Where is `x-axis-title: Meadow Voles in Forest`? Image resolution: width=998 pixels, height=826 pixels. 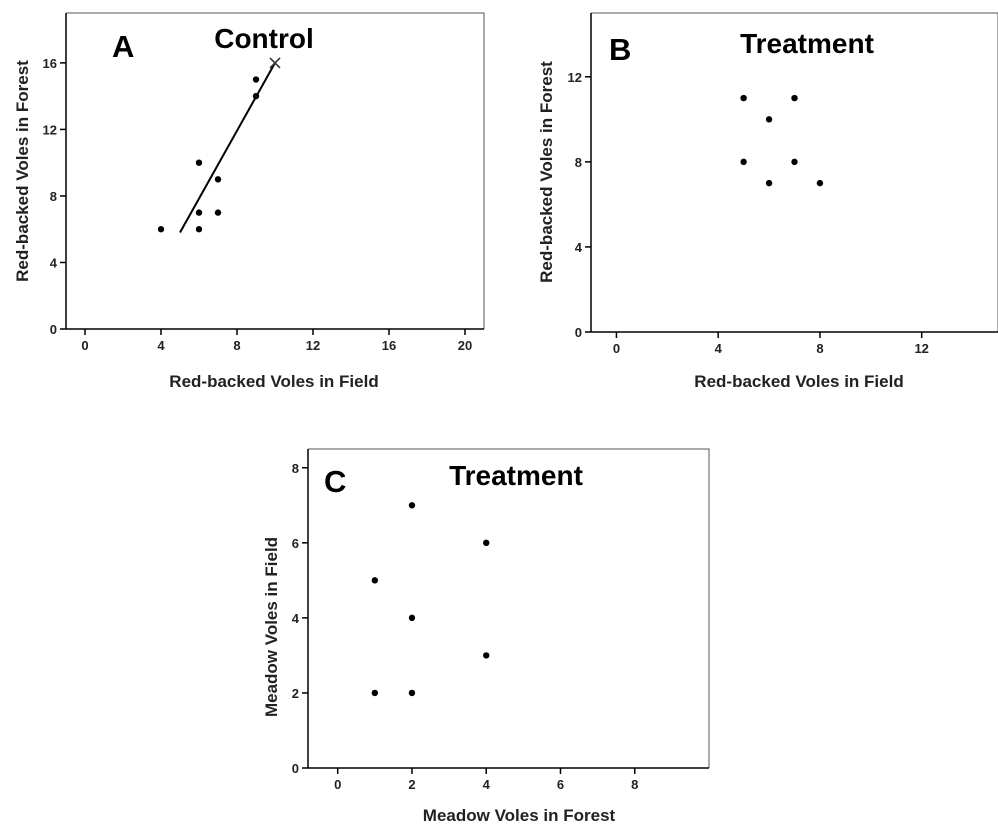 x-axis-title: Meadow Voles in Forest is located at coordinates (519, 815).